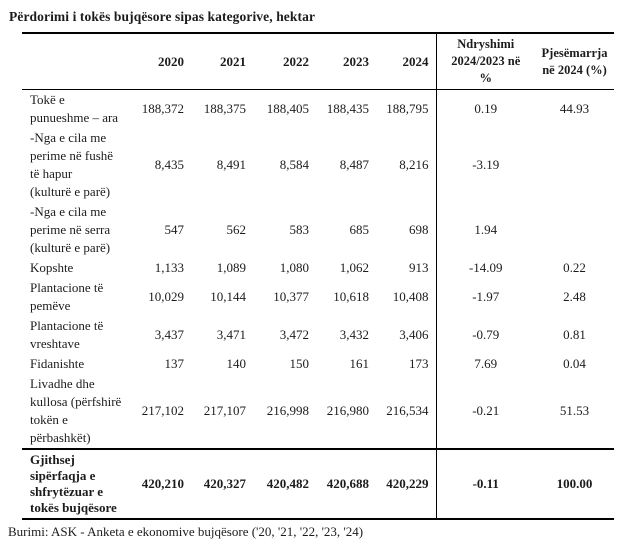 The width and height of the screenshot is (627, 540). Describe the element at coordinates (78, 61) in the screenshot. I see `category-header` at that location.